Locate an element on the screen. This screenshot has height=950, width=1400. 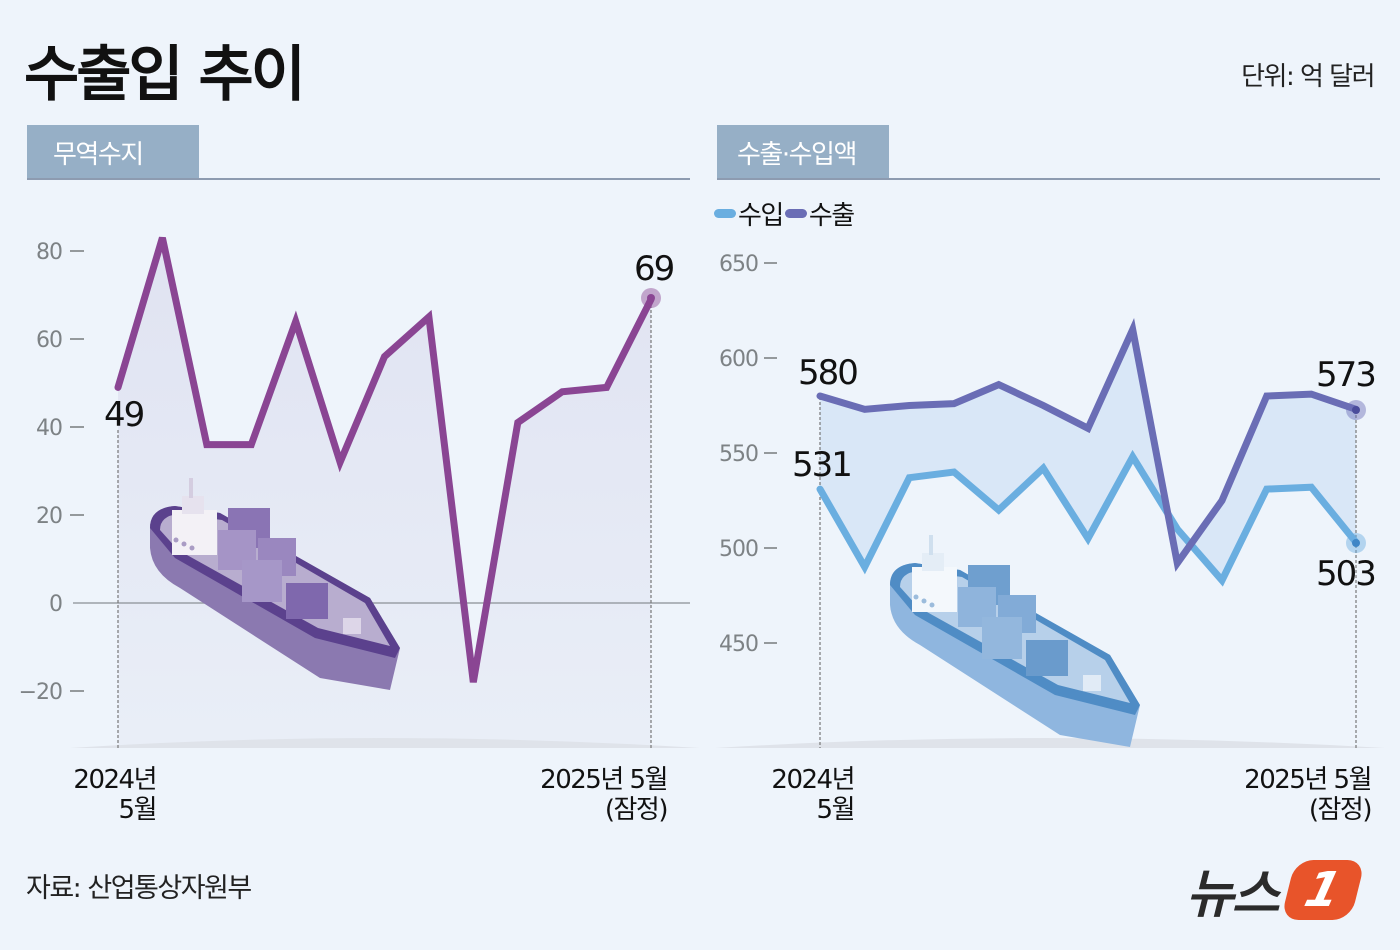
legend-item-exports: 수출 is located at coordinates (819, 213).